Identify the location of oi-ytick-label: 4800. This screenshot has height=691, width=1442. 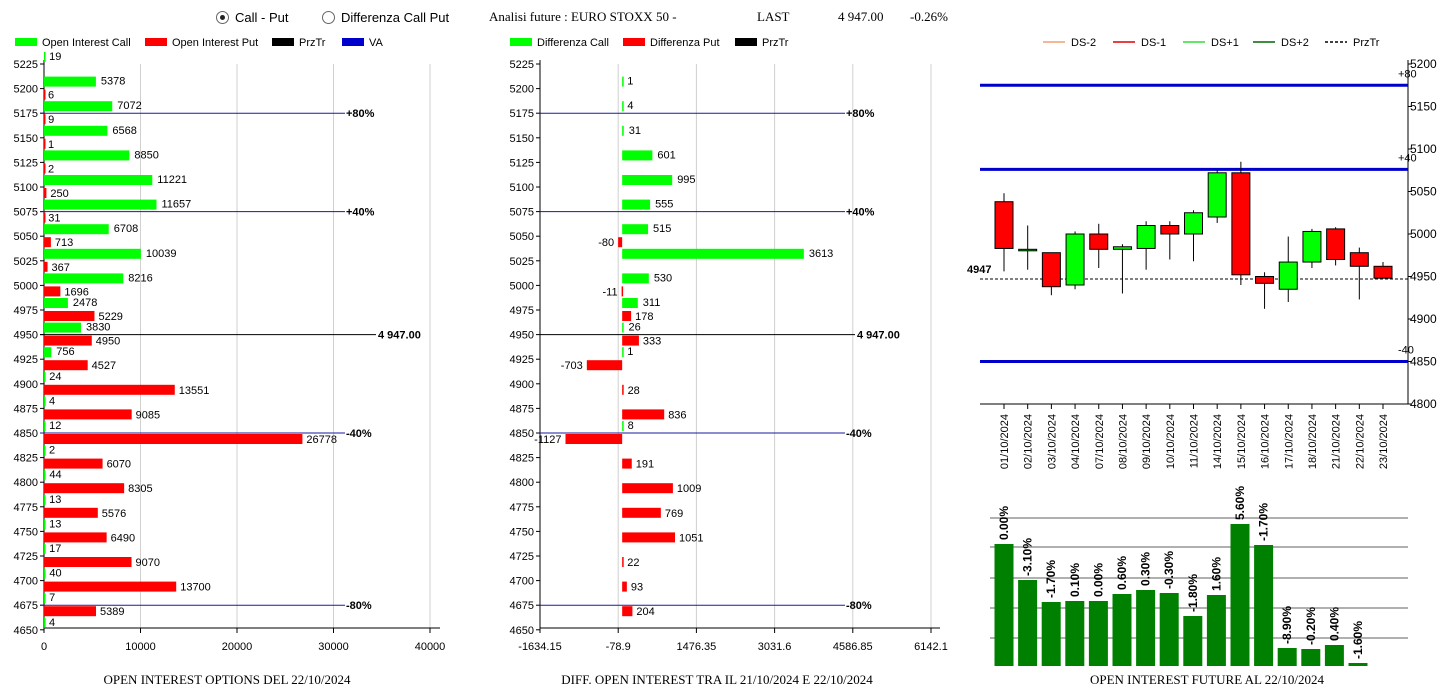
(26, 483).